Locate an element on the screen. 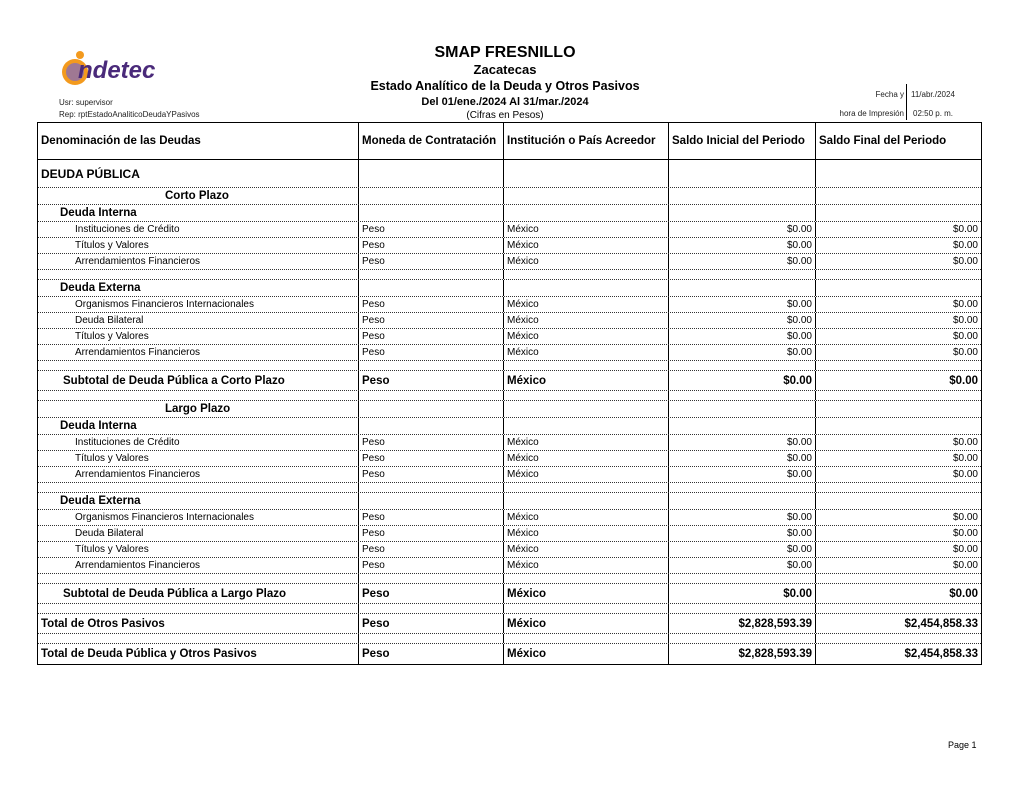 This screenshot has width=1024, height=791. report-period: Del 01/ene./2024 Al 31/mar./2024 is located at coordinates (505, 102).